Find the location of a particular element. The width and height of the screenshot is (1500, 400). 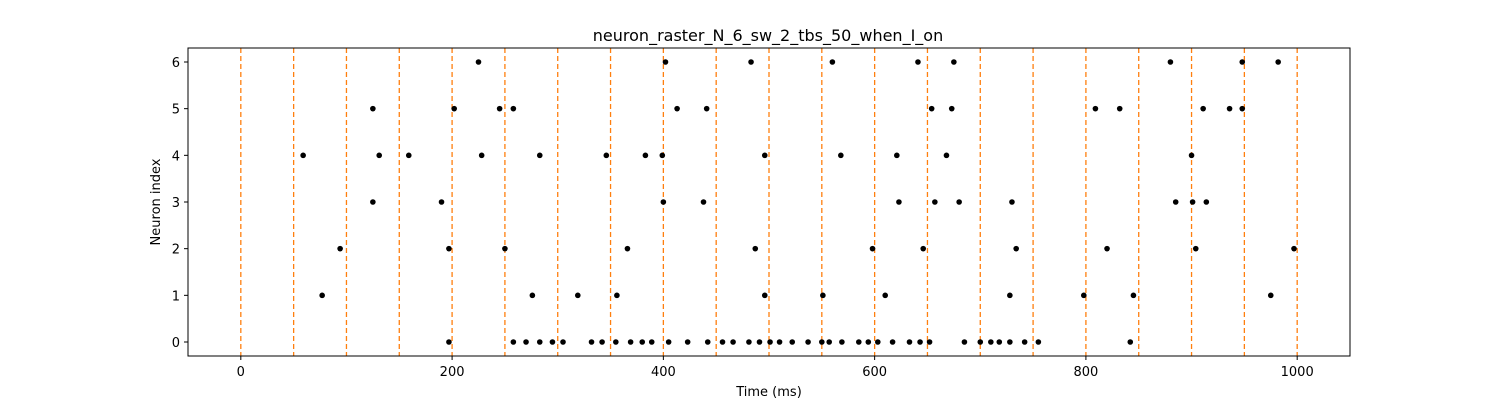

y-tick-label: 5 is located at coordinates (176, 110).